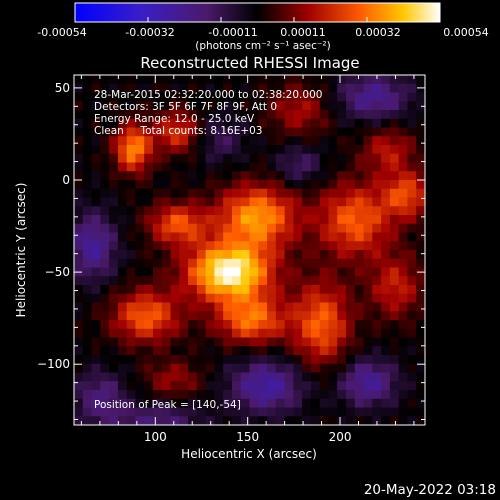 The width and height of the screenshot is (500, 500). What do you see at coordinates (62, 88) in the screenshot?
I see `y-tick-label: 50` at bounding box center [62, 88].